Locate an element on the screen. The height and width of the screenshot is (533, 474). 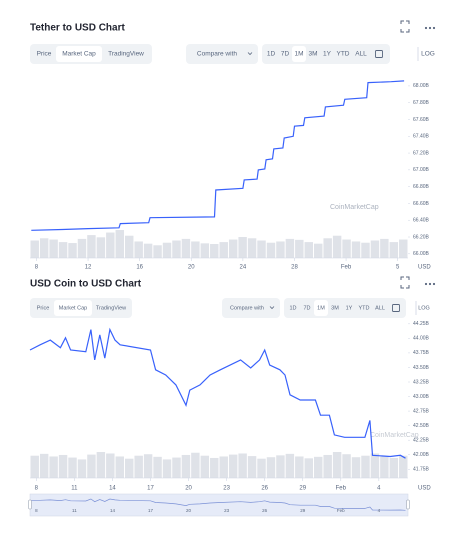
y-tick-label: 43.50B is located at coordinates (421, 368).